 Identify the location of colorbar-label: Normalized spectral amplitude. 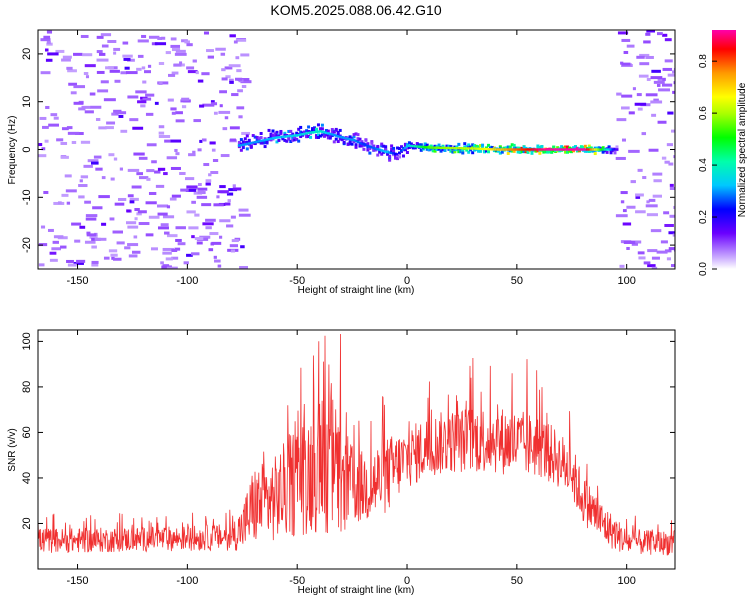
(742, 149).